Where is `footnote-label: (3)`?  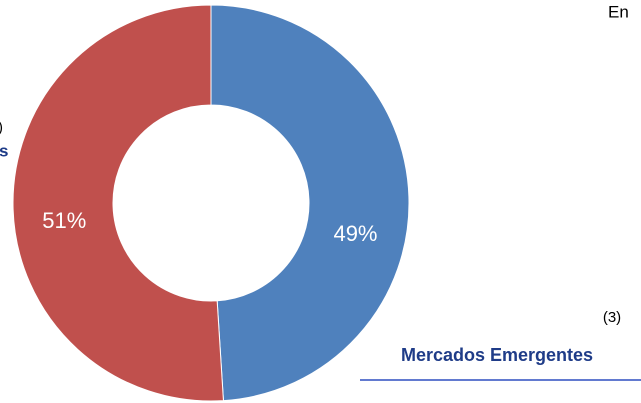
footnote-label: (3) is located at coordinates (612, 317).